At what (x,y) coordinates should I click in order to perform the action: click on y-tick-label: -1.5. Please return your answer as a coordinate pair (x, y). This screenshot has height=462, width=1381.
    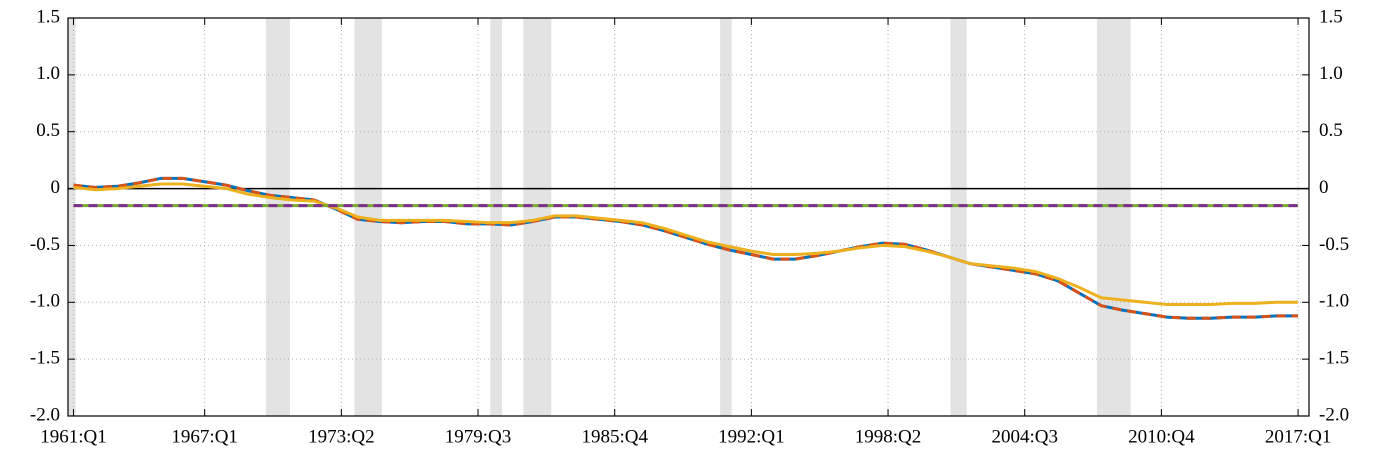
    Looking at the image, I should click on (45, 358).